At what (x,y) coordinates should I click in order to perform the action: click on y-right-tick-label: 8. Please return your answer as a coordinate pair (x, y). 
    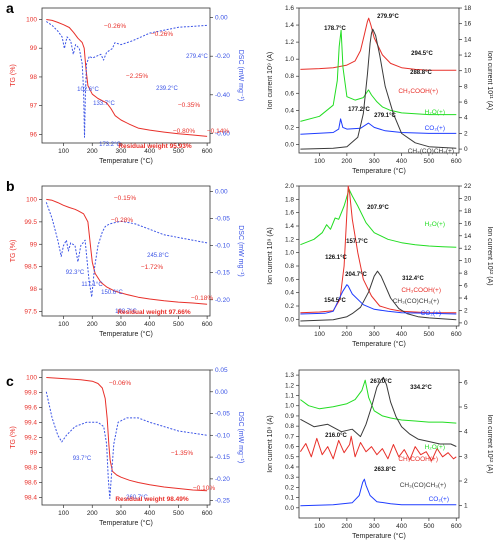
    Looking at the image, I should click on (466, 86).